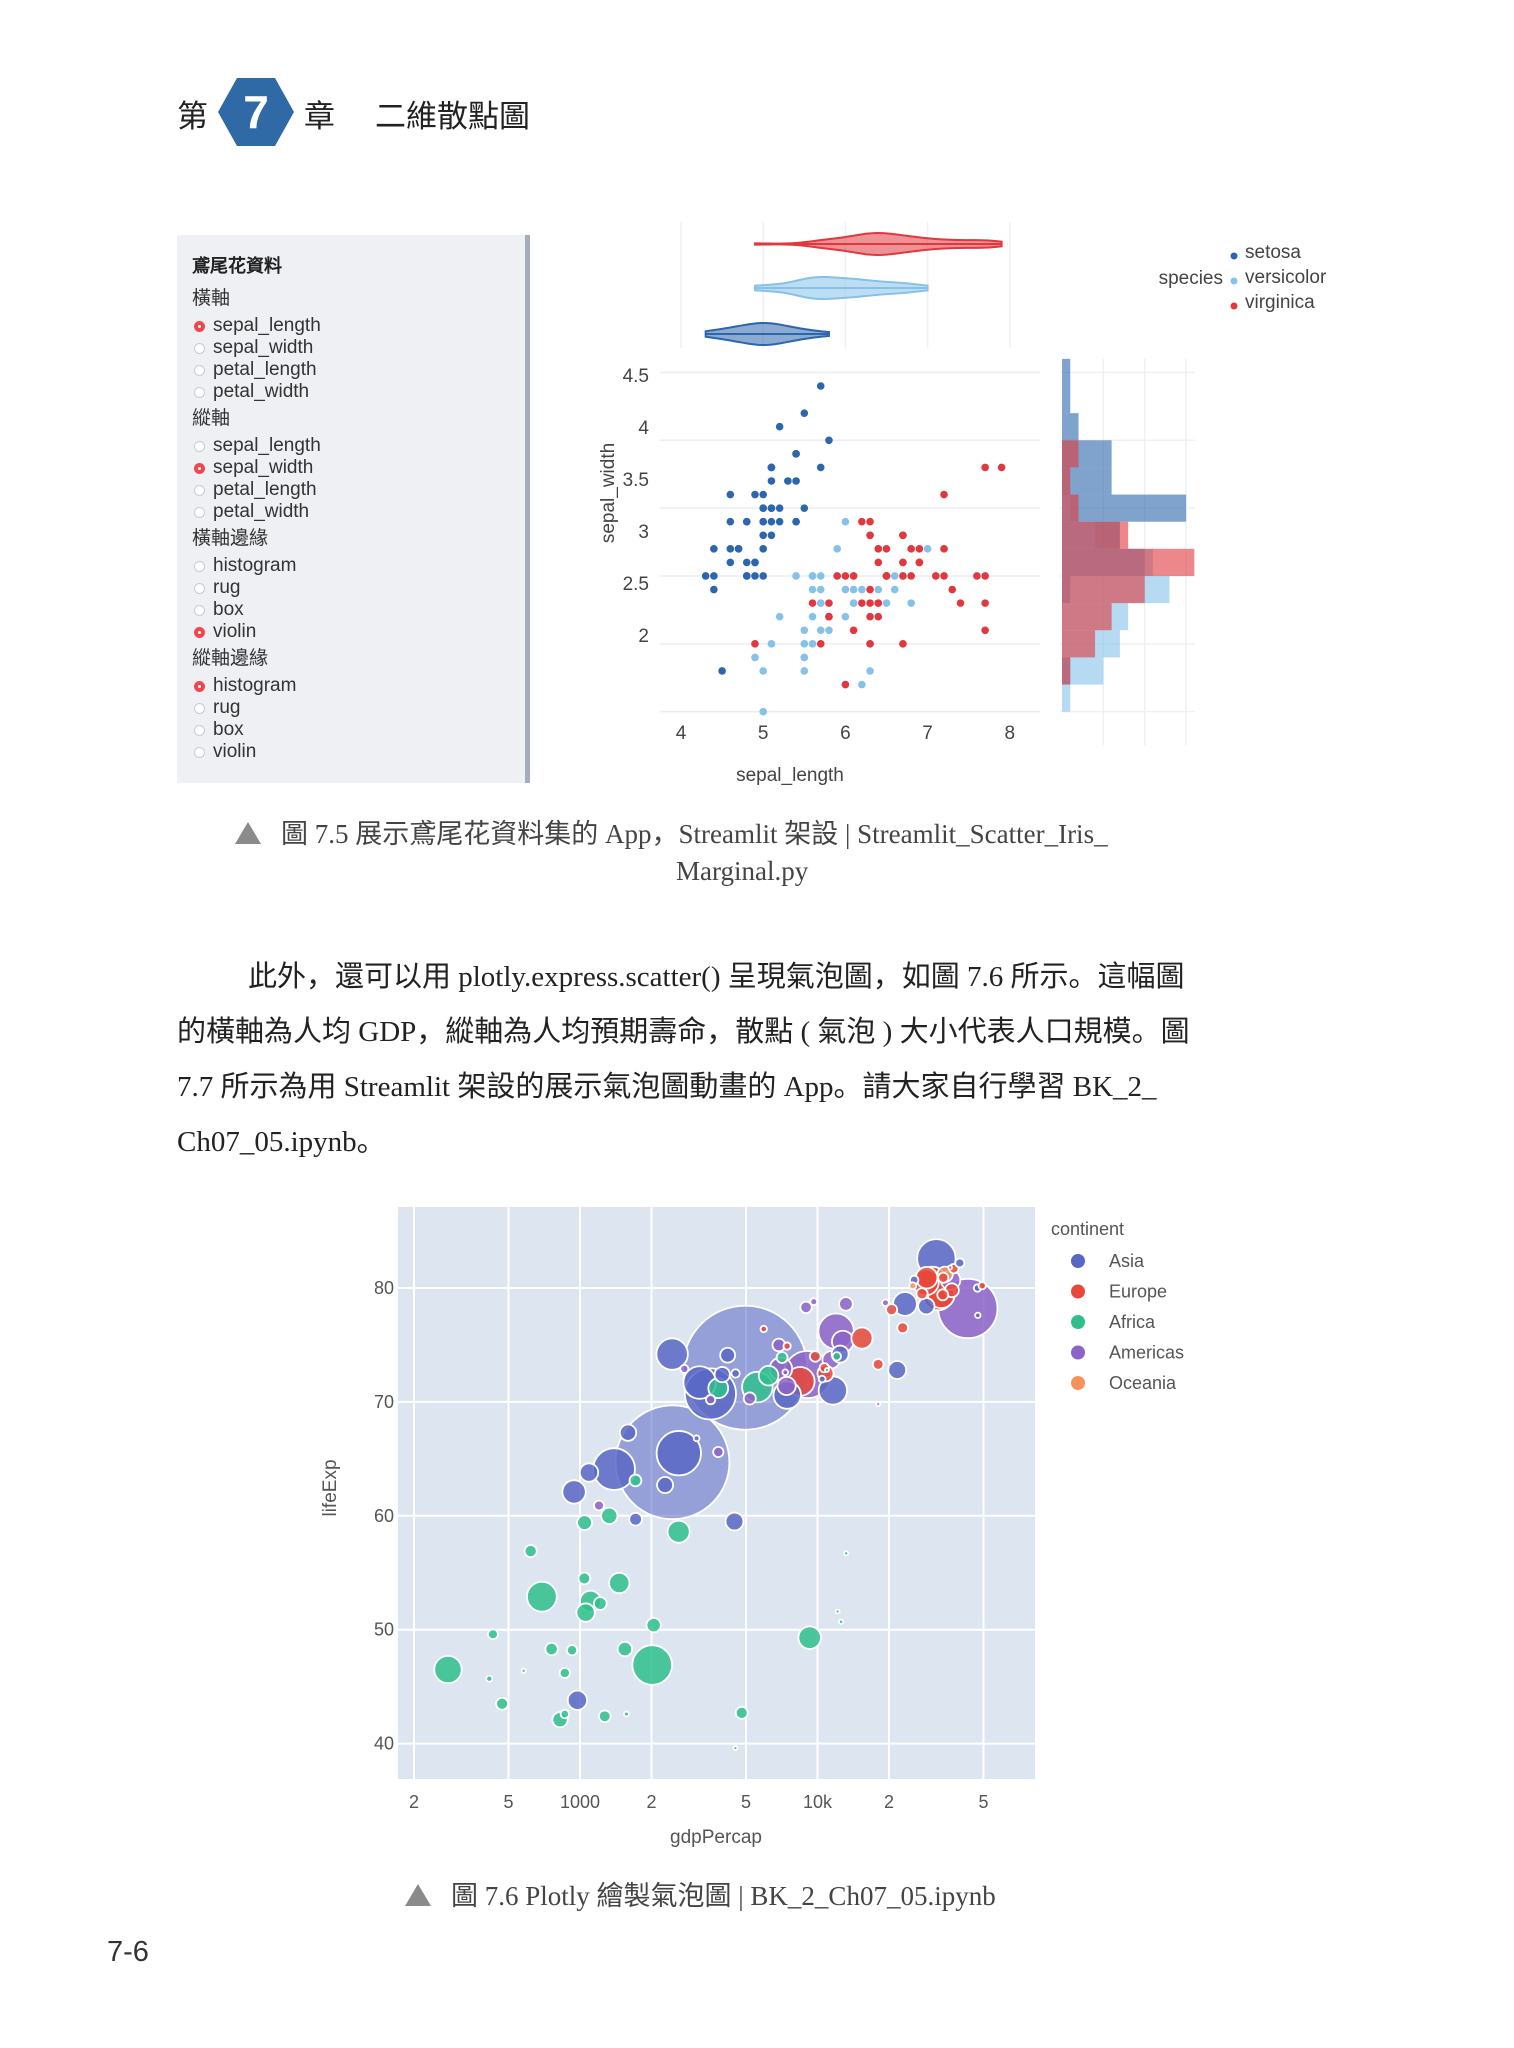 The height and width of the screenshot is (2048, 1514). I want to click on x-axis-label: gdpPercap, so click(716, 1837).